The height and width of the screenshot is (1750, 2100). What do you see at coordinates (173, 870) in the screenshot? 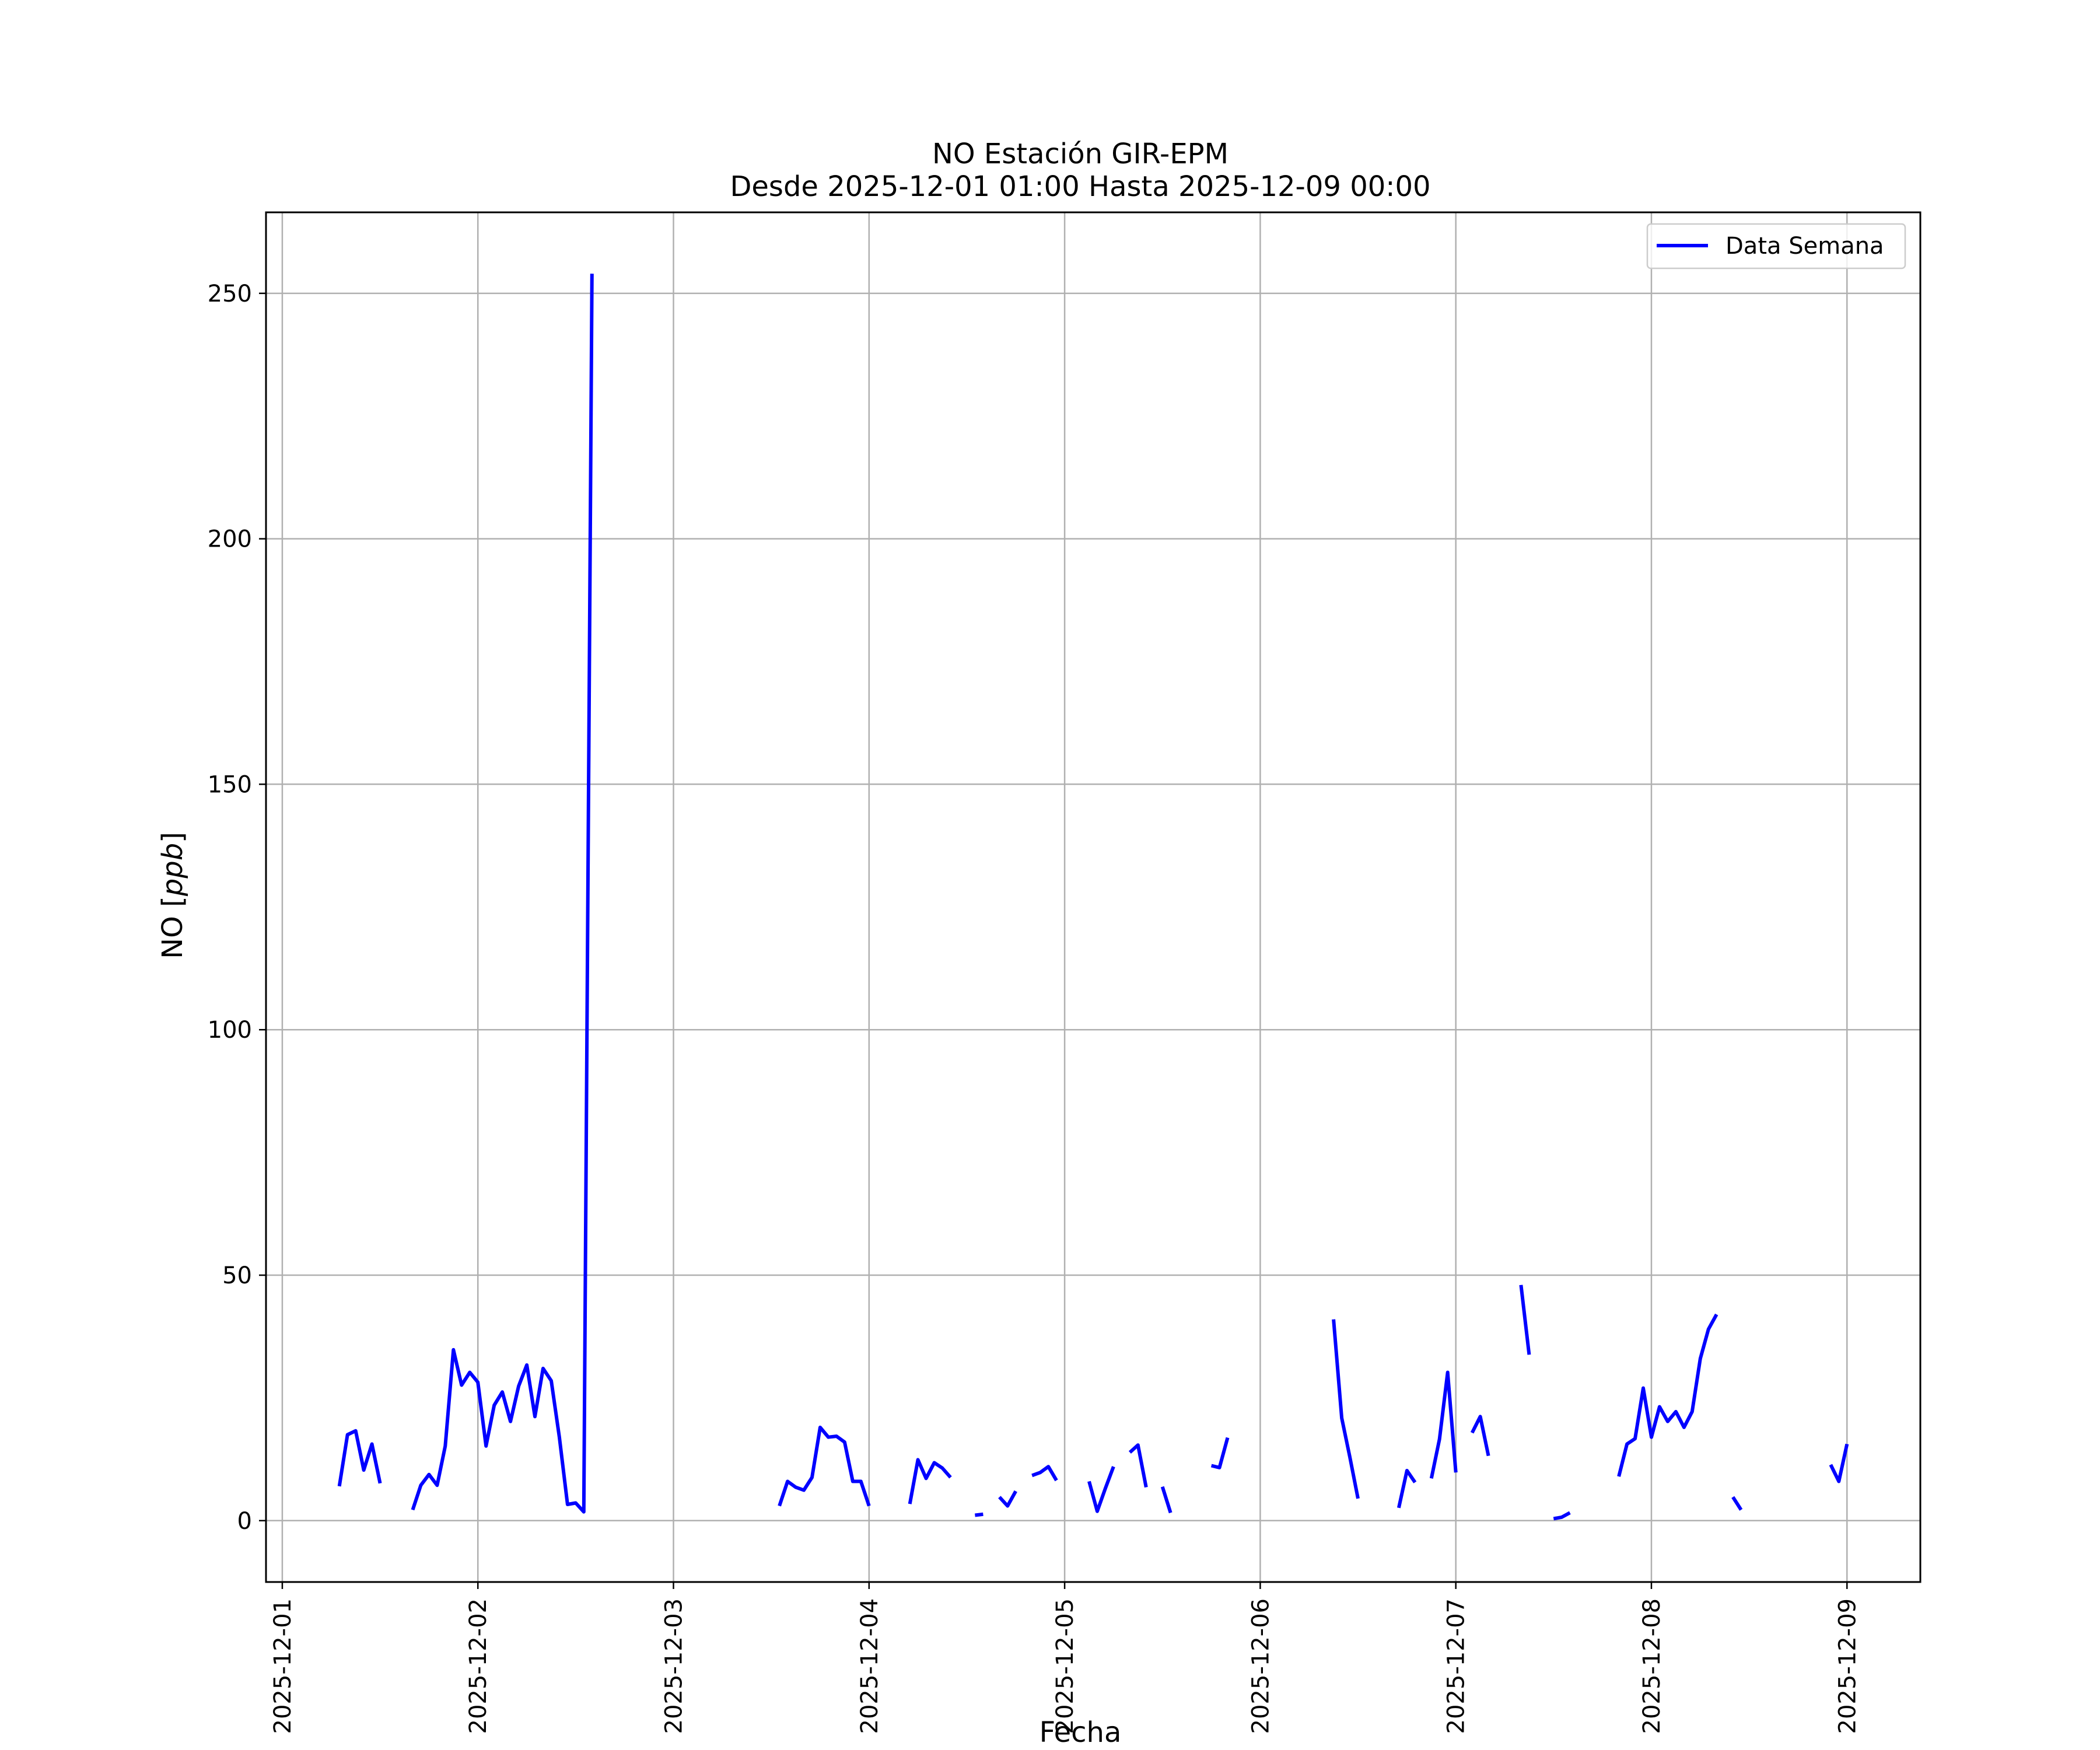
I see `y-axis-label-unit: ppb` at bounding box center [173, 870].